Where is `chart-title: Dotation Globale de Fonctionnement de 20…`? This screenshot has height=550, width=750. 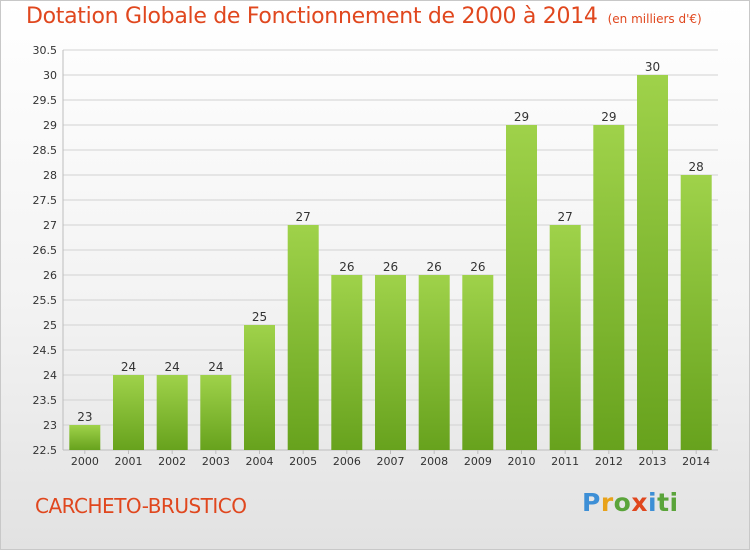 chart-title: Dotation Globale de Fonctionnement de 20… is located at coordinates (364, 16).